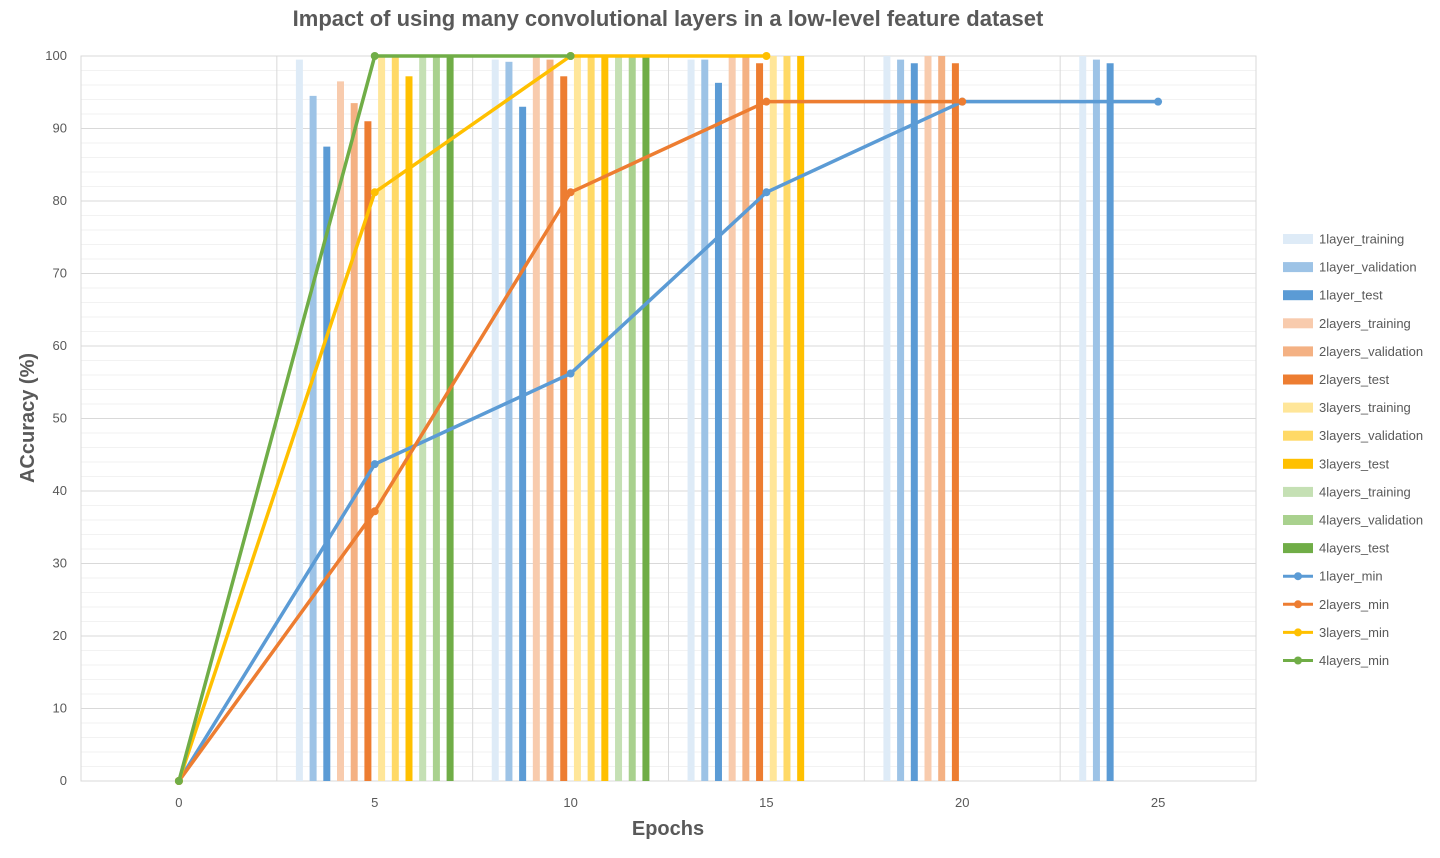 Image resolution: width=1440 pixels, height=858 pixels. Describe the element at coordinates (1365, 323) in the screenshot. I see `legend-label: 2layers_training` at that location.